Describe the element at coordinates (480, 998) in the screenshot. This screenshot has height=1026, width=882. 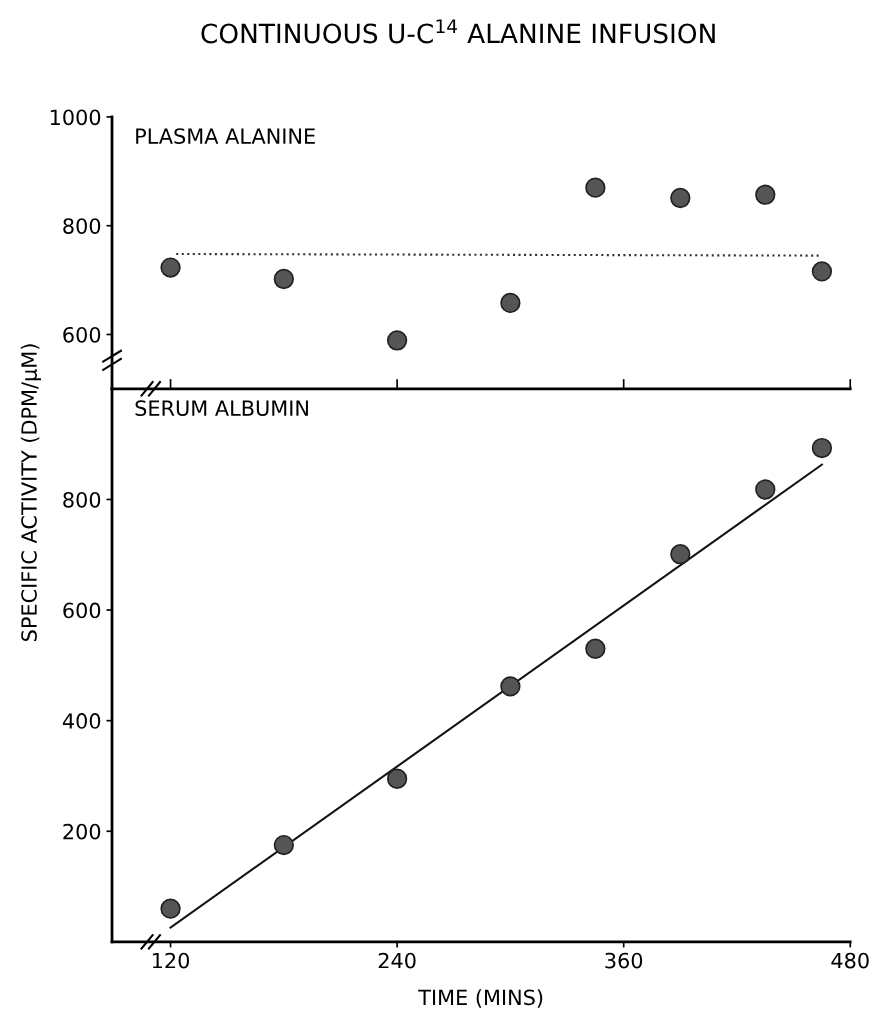
I see `x-axis-title: TIME (MINS)` at that location.